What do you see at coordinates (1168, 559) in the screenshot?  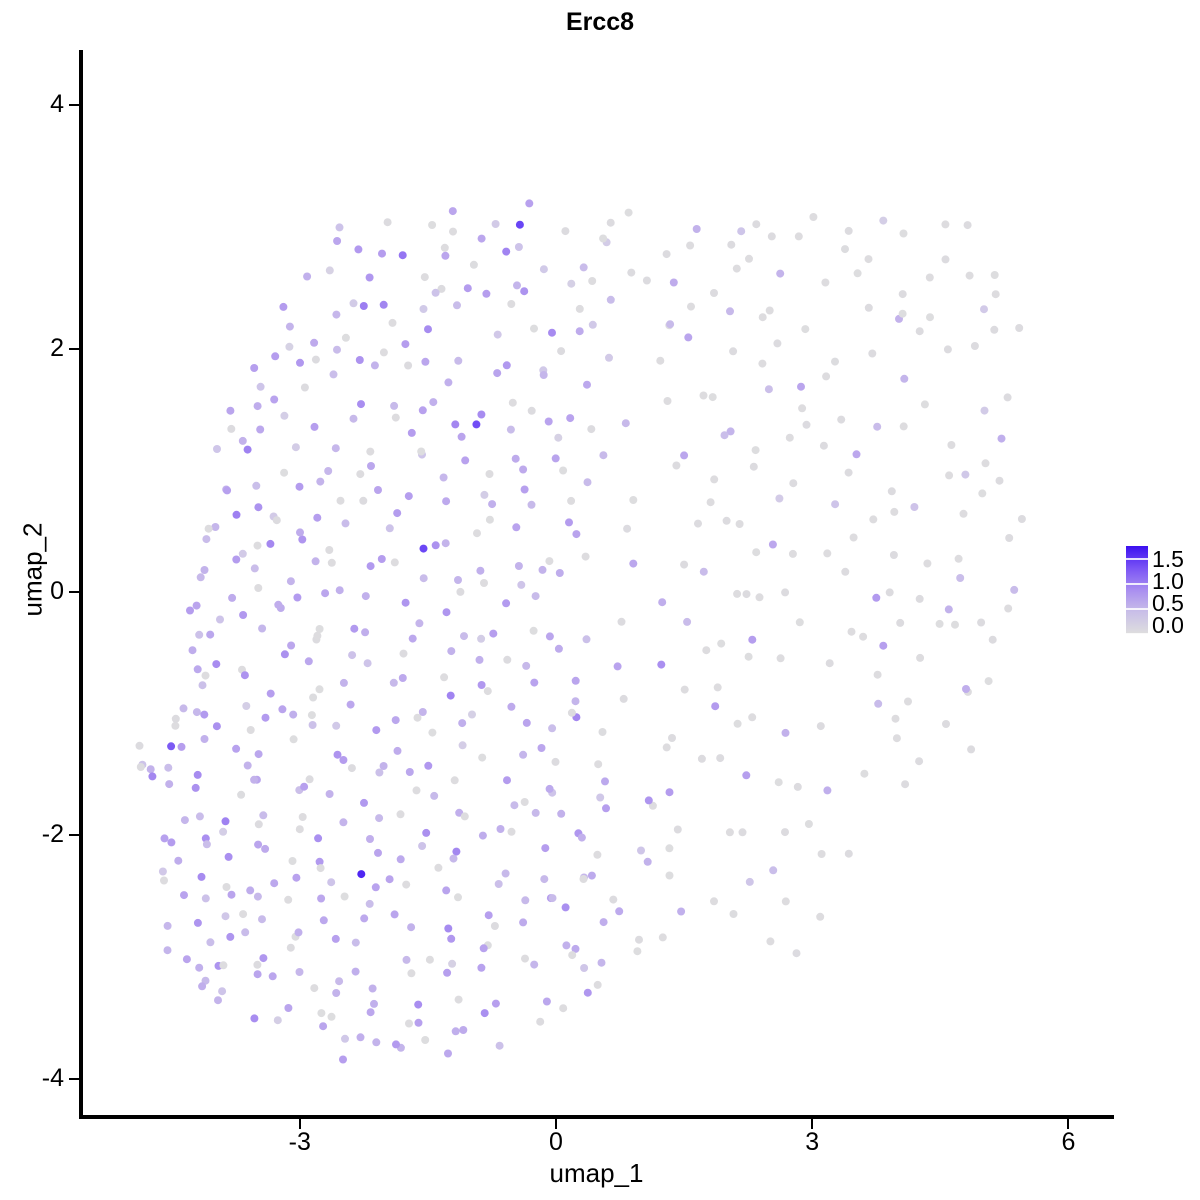 I see `colorbar-tick-label: 1.5` at bounding box center [1168, 559].